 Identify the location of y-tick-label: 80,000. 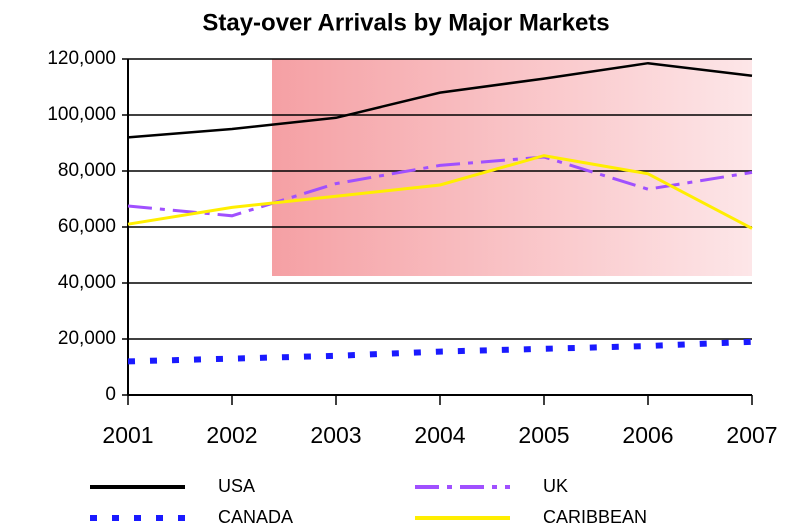
(87, 170).